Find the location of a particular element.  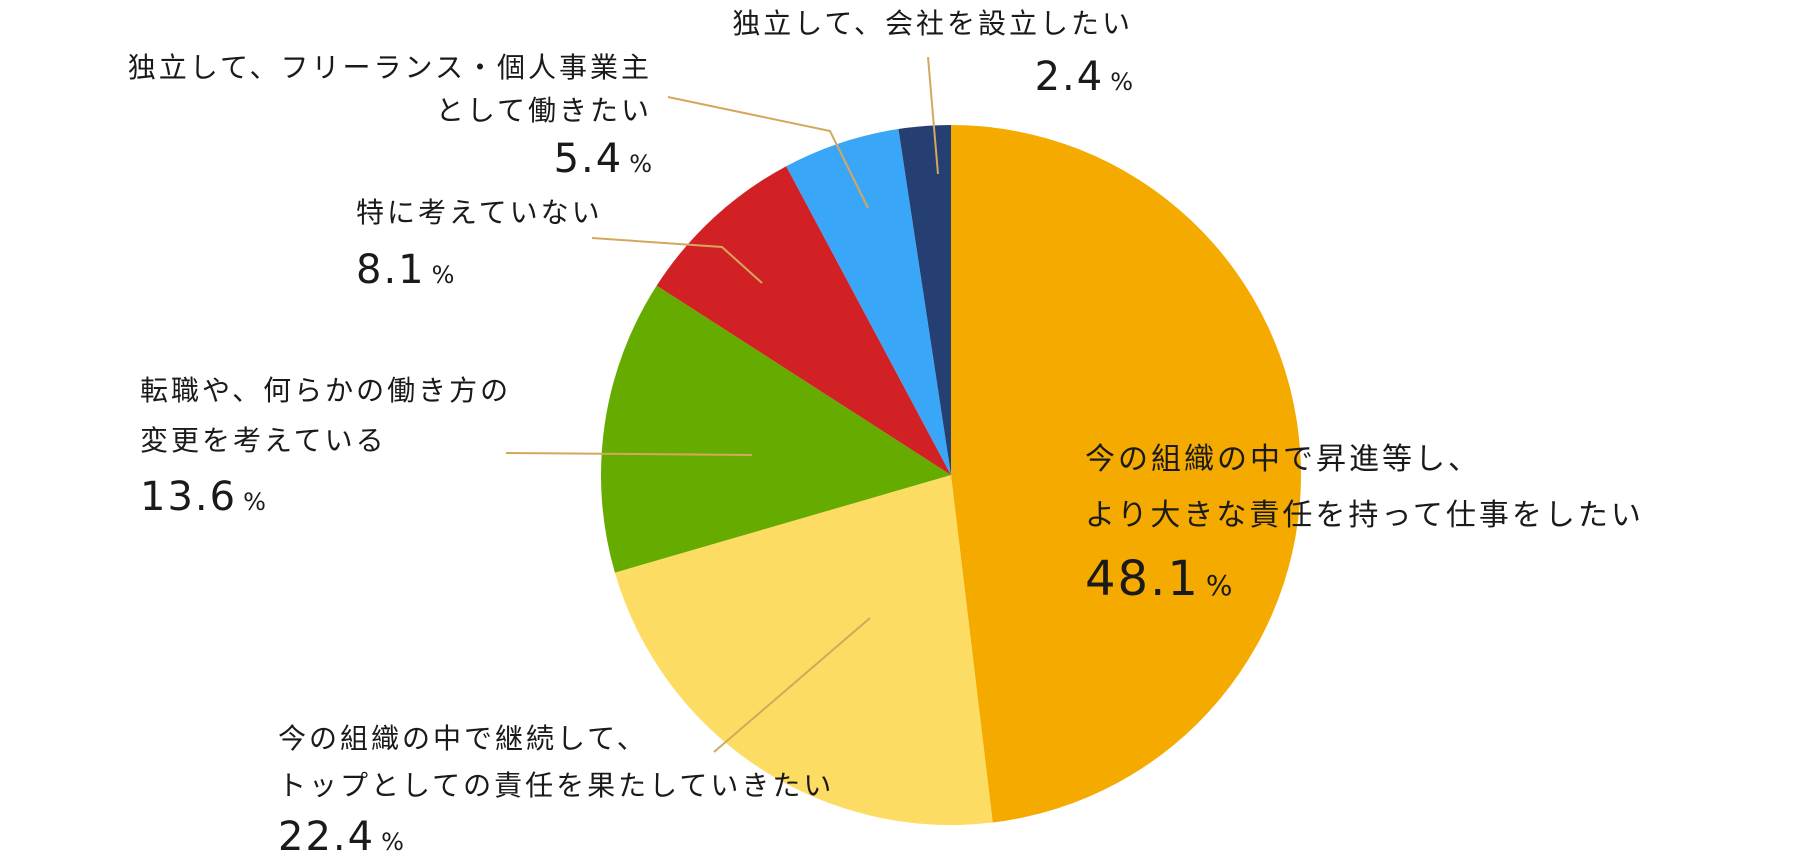

slice-3-label-line-1: 特に考えていない is located at coordinates (479, 212).